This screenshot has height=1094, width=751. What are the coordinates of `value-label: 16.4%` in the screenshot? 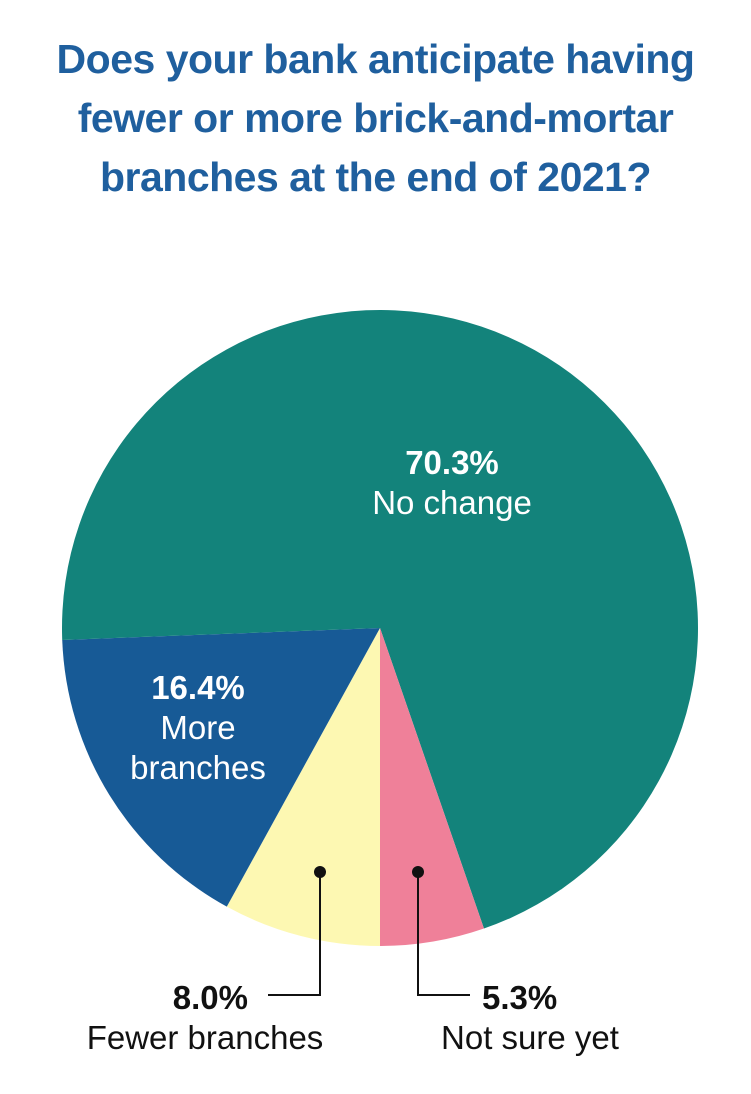 It's located at (198, 687).